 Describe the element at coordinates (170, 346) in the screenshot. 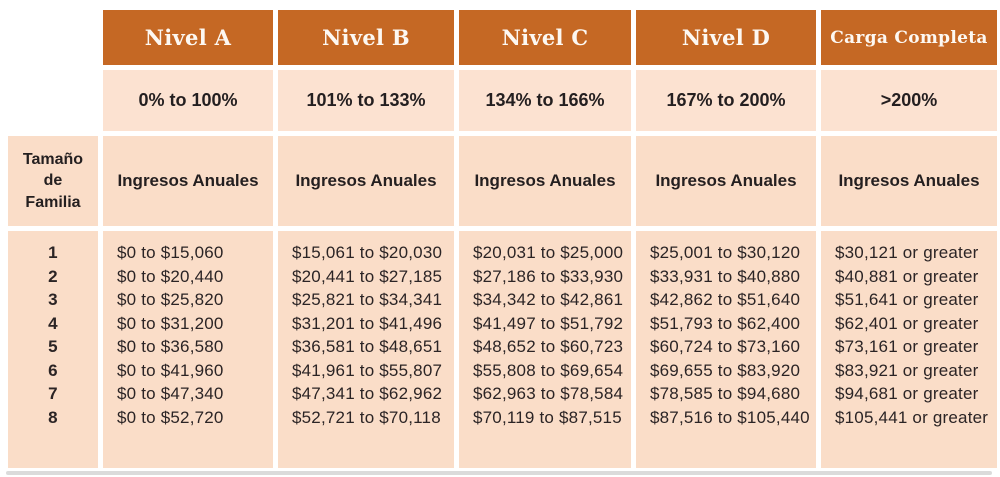

I see `income-range: $0 to $36,580` at that location.